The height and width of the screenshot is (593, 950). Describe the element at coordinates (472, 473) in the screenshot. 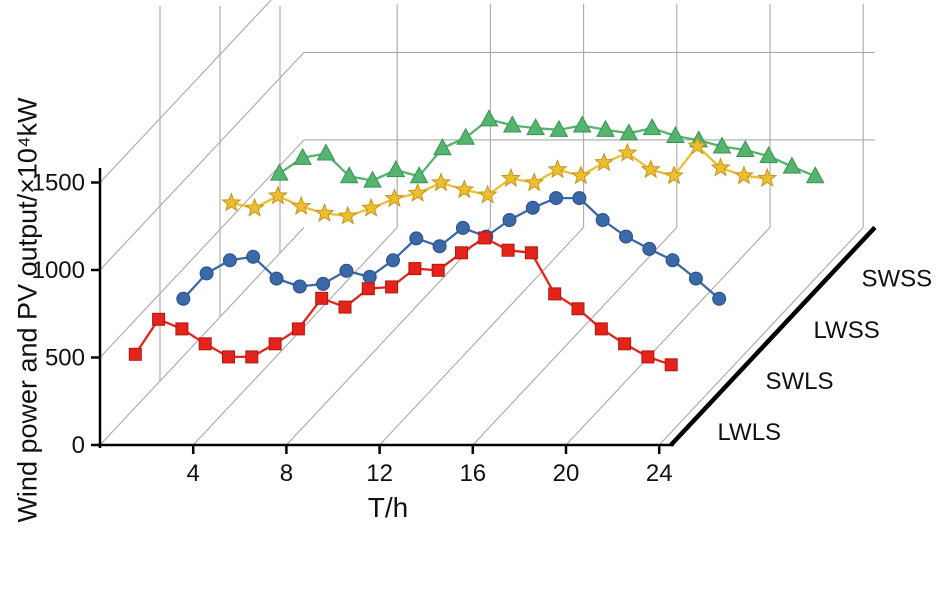

I see `x-tick-label: 16` at that location.